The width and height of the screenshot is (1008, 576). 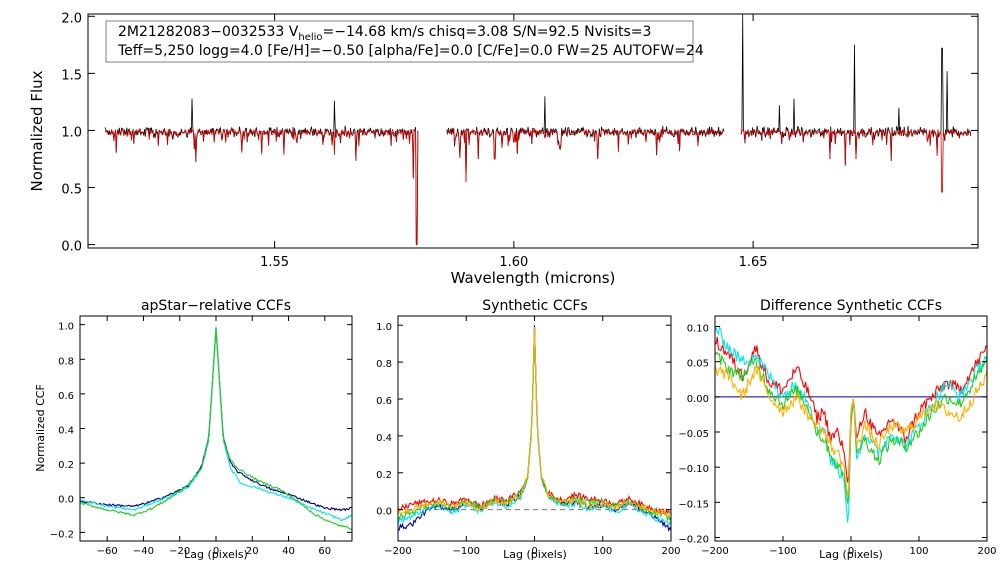 I want to click on x-tick-label: 60, so click(x=324, y=551).